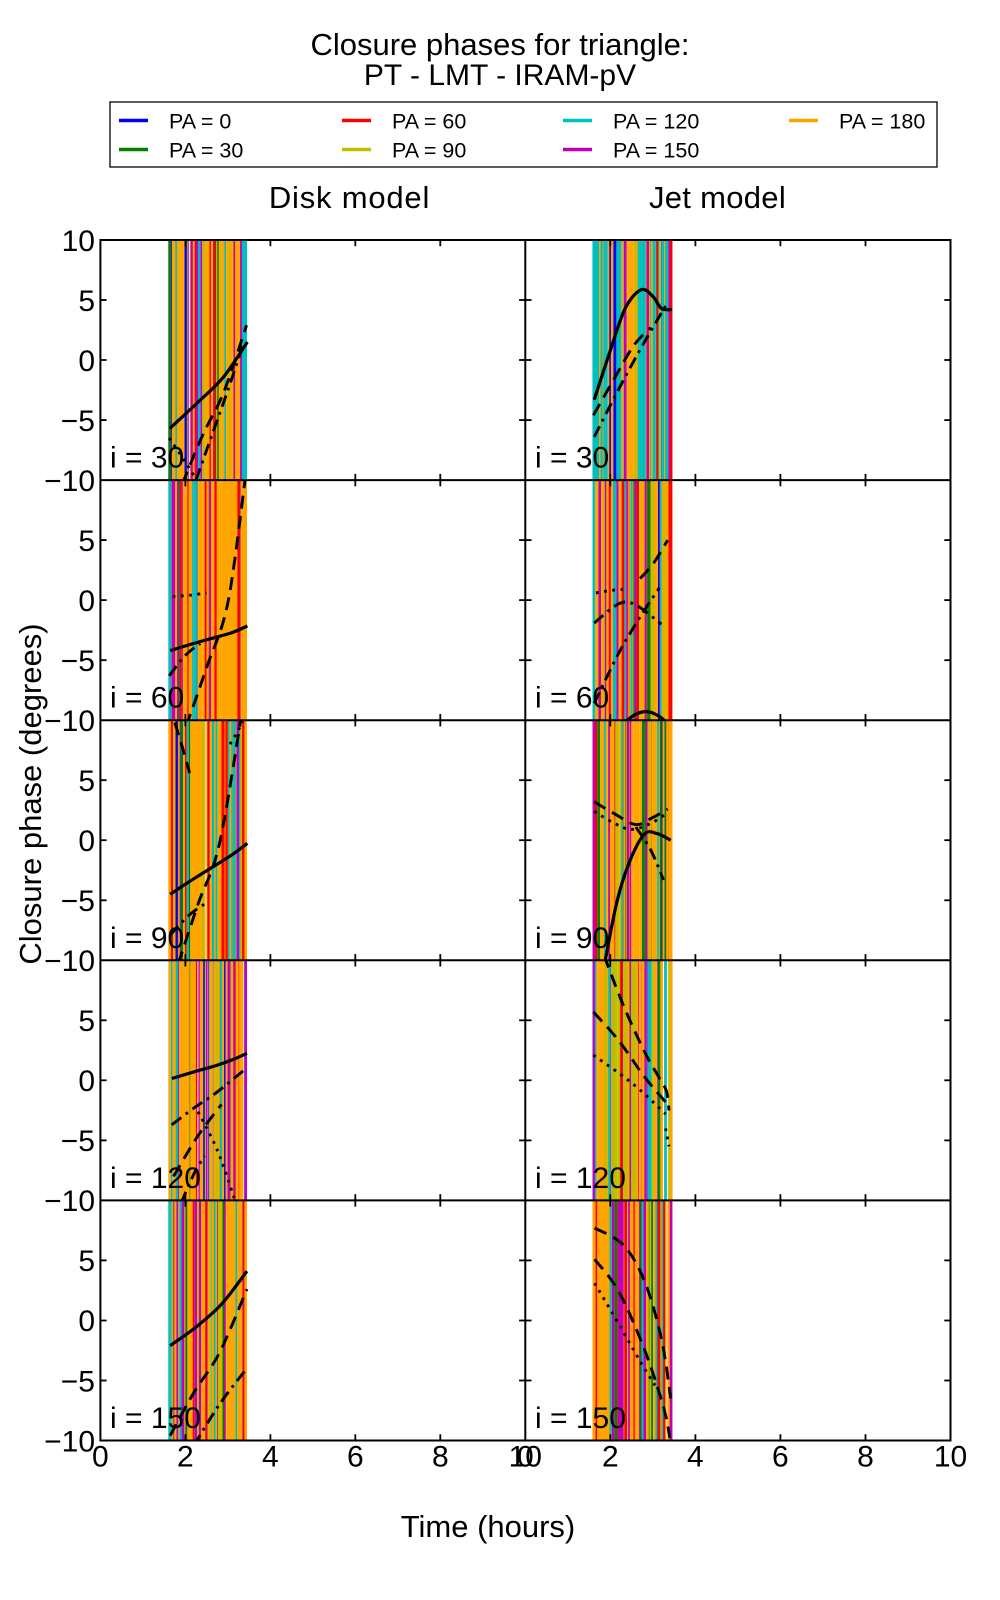 The image size is (1000, 1600). What do you see at coordinates (349, 197) in the screenshot?
I see `svg-text: Disk model` at bounding box center [349, 197].